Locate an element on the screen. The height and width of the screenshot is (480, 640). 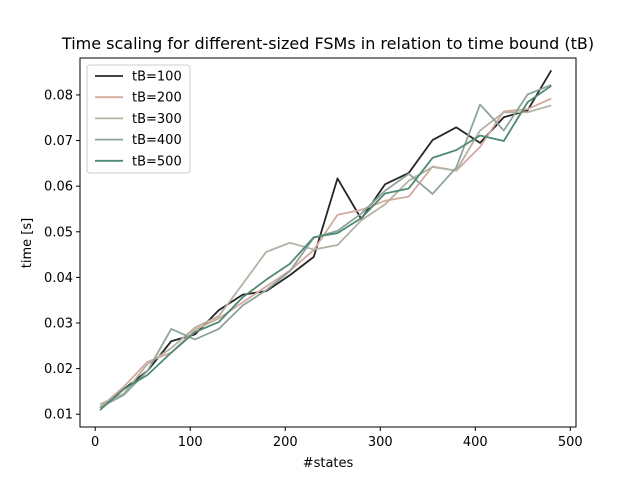
x-tick-label: 100 is located at coordinates (190, 442).